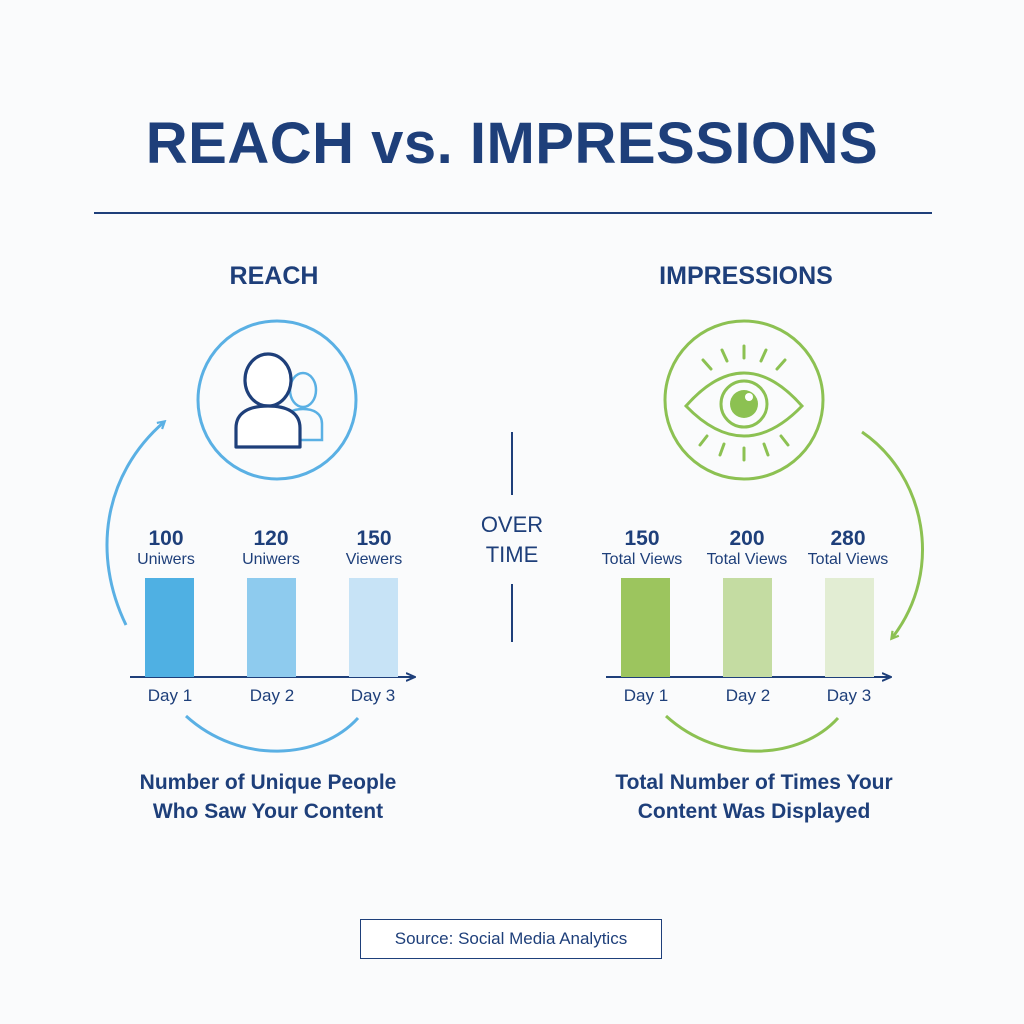 Image resolution: width=1024 pixels, height=1024 pixels. Describe the element at coordinates (646, 695) in the screenshot. I see `impressions-day-1: Day 1` at that location.